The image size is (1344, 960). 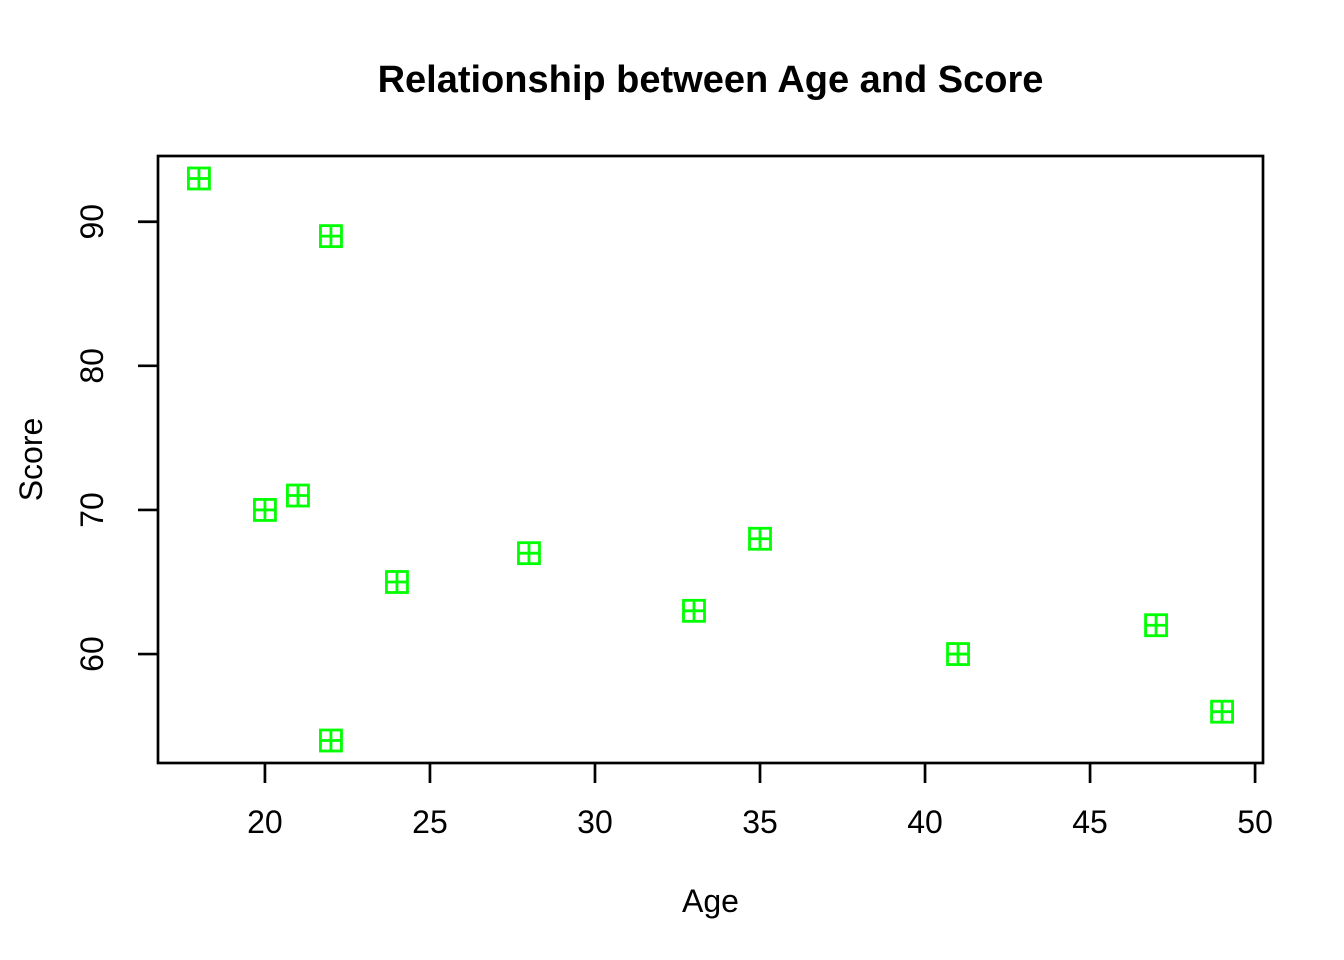 What do you see at coordinates (711, 80) in the screenshot?
I see `chart-title: Relationship between Age and Score` at bounding box center [711, 80].